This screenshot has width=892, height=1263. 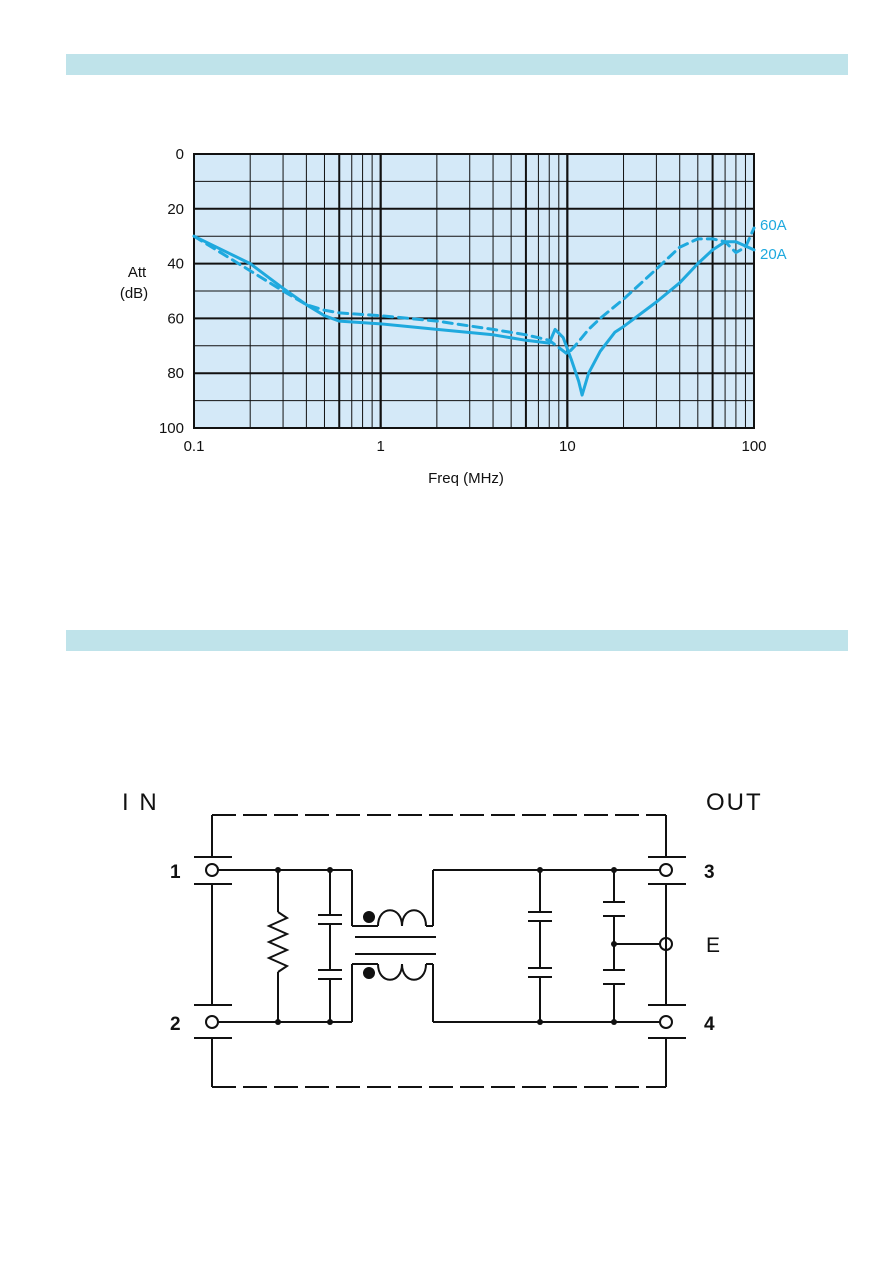 What do you see at coordinates (540, 946) in the screenshot?
I see `x-capacitor-output` at bounding box center [540, 946].